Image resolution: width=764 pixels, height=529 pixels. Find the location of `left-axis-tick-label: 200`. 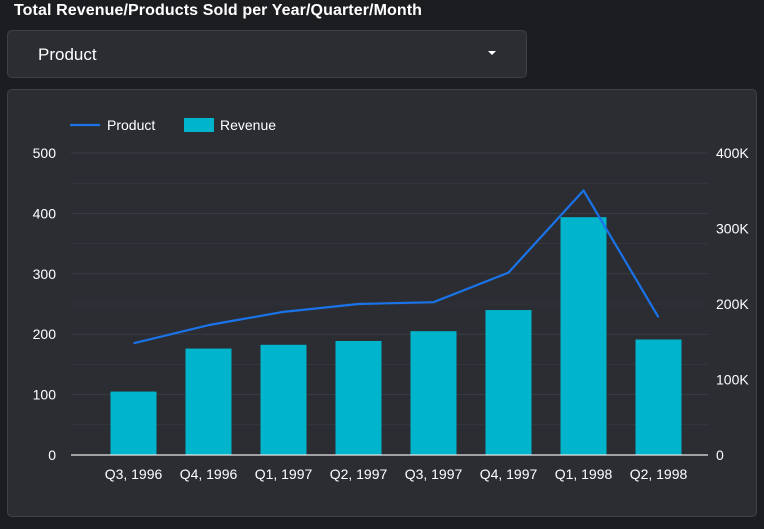

left-axis-tick-label: 200 is located at coordinates (45, 334).